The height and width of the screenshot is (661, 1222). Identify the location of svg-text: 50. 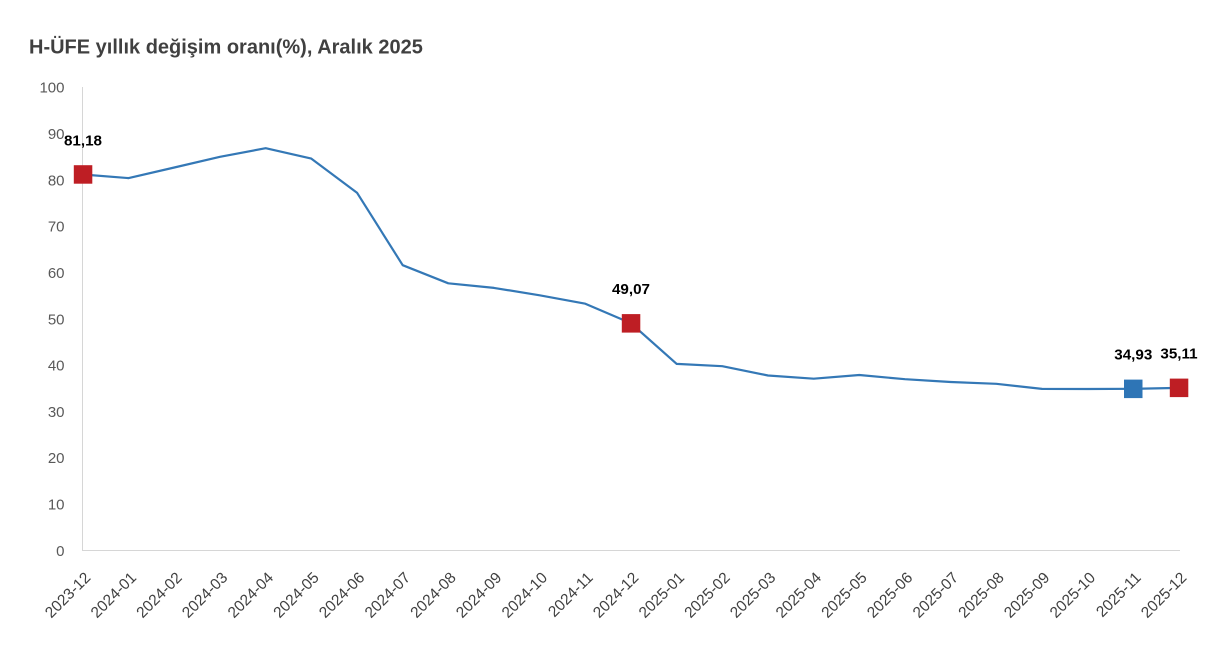
(56, 319).